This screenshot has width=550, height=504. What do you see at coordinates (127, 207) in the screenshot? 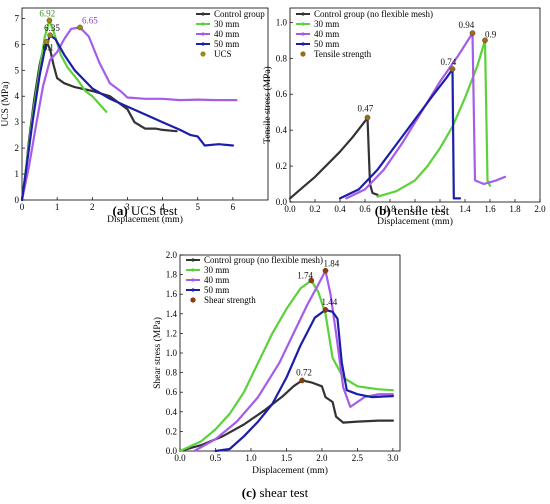
I see `x-tick-label: 3` at bounding box center [127, 207].